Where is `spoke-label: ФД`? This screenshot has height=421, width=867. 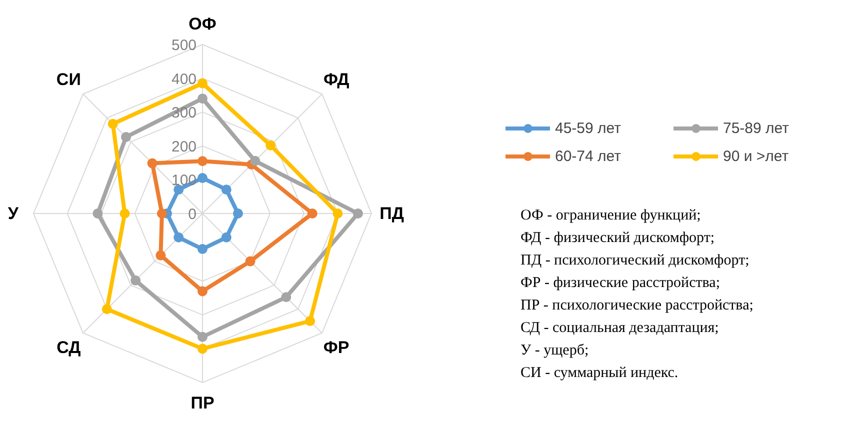 spoke-label: ФД is located at coordinates (336, 80).